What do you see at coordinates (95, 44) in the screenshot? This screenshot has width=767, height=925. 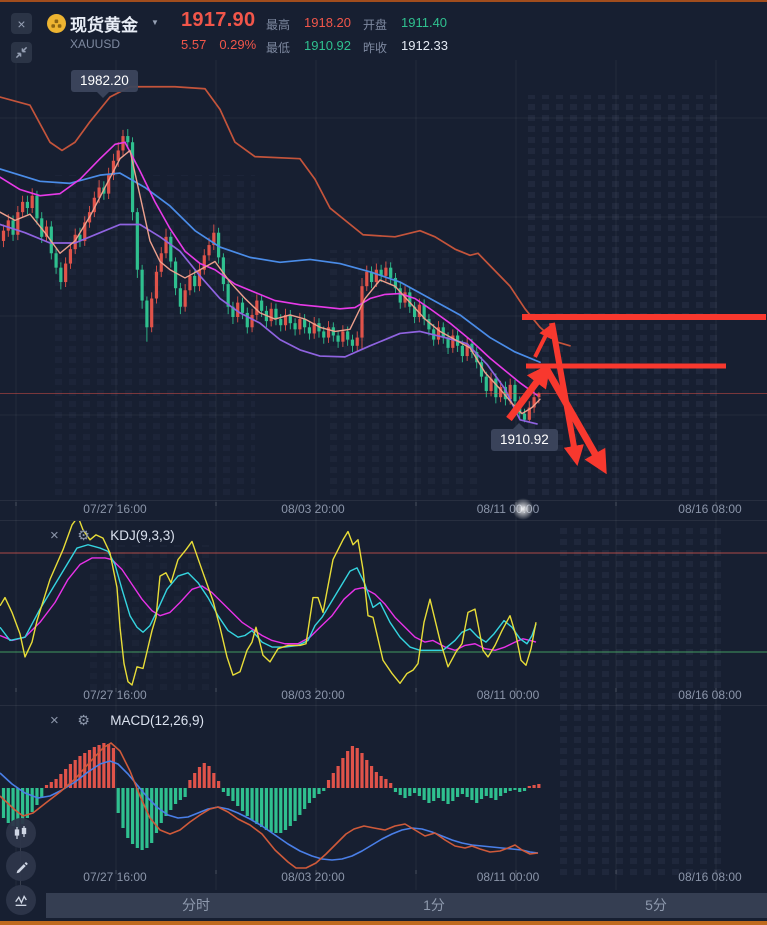 I see `symbol-code: XAUUSD` at bounding box center [95, 44].